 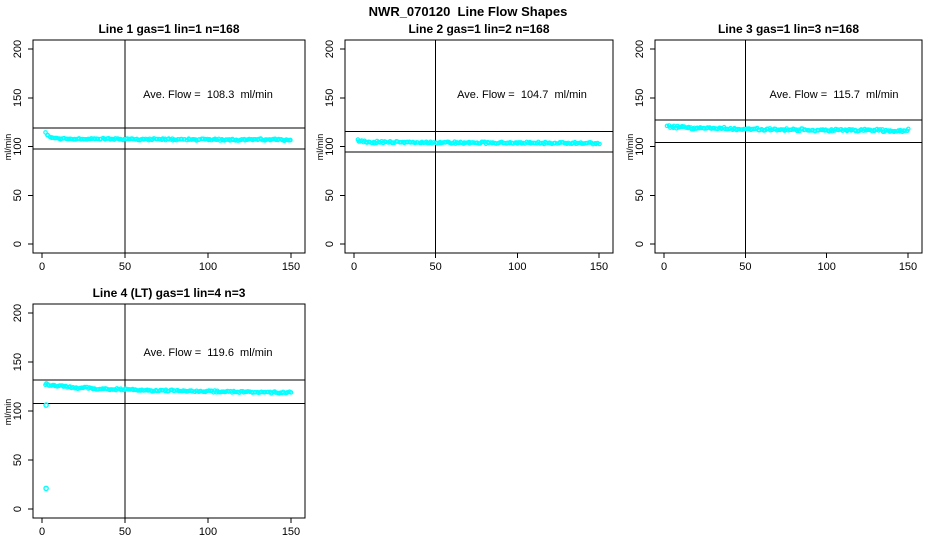 I want to click on plot-title-line4: Line 4 (LT) gas=1 lin=4 n=3, so click(x=169, y=293).